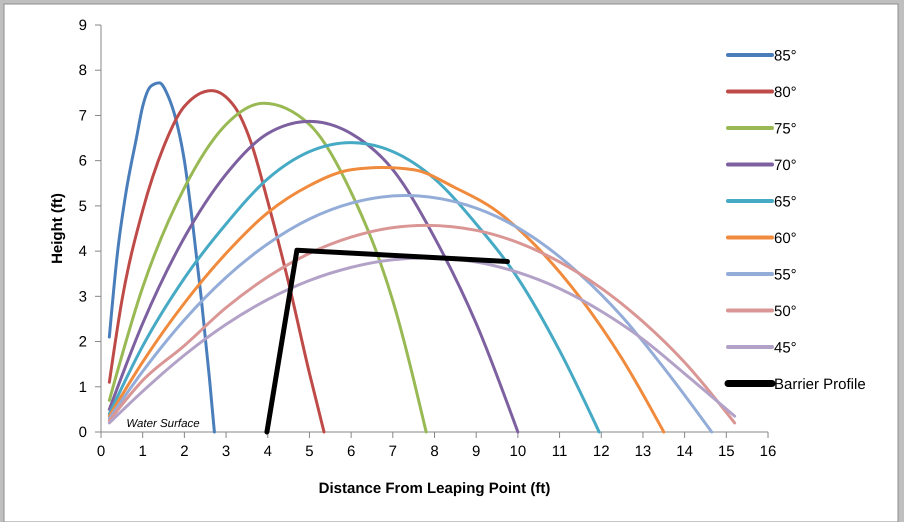 This screenshot has height=522, width=904. What do you see at coordinates (163, 424) in the screenshot?
I see `annotation: Water Surface` at bounding box center [163, 424].